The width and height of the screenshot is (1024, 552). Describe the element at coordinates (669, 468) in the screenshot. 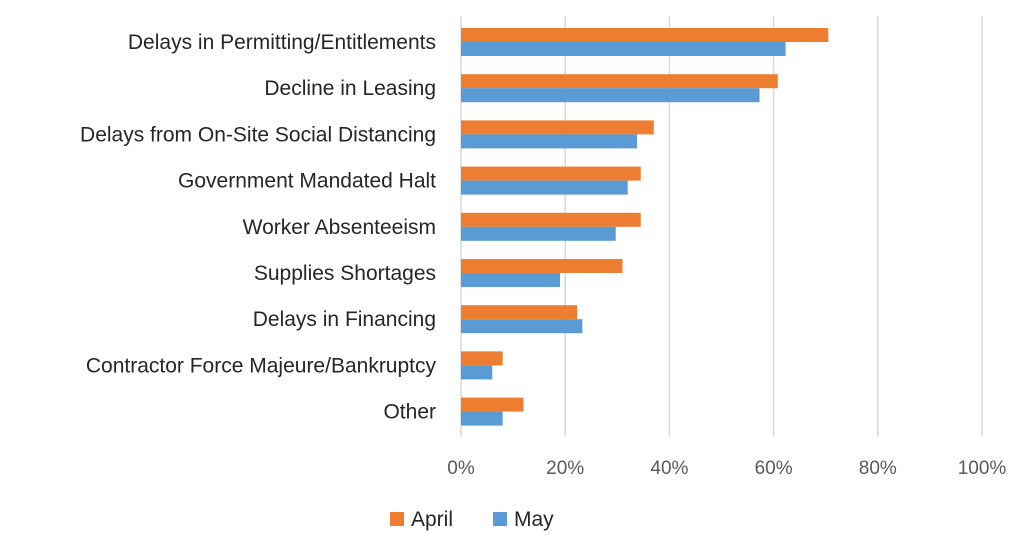

I see `x-tick-label: 40%` at that location.